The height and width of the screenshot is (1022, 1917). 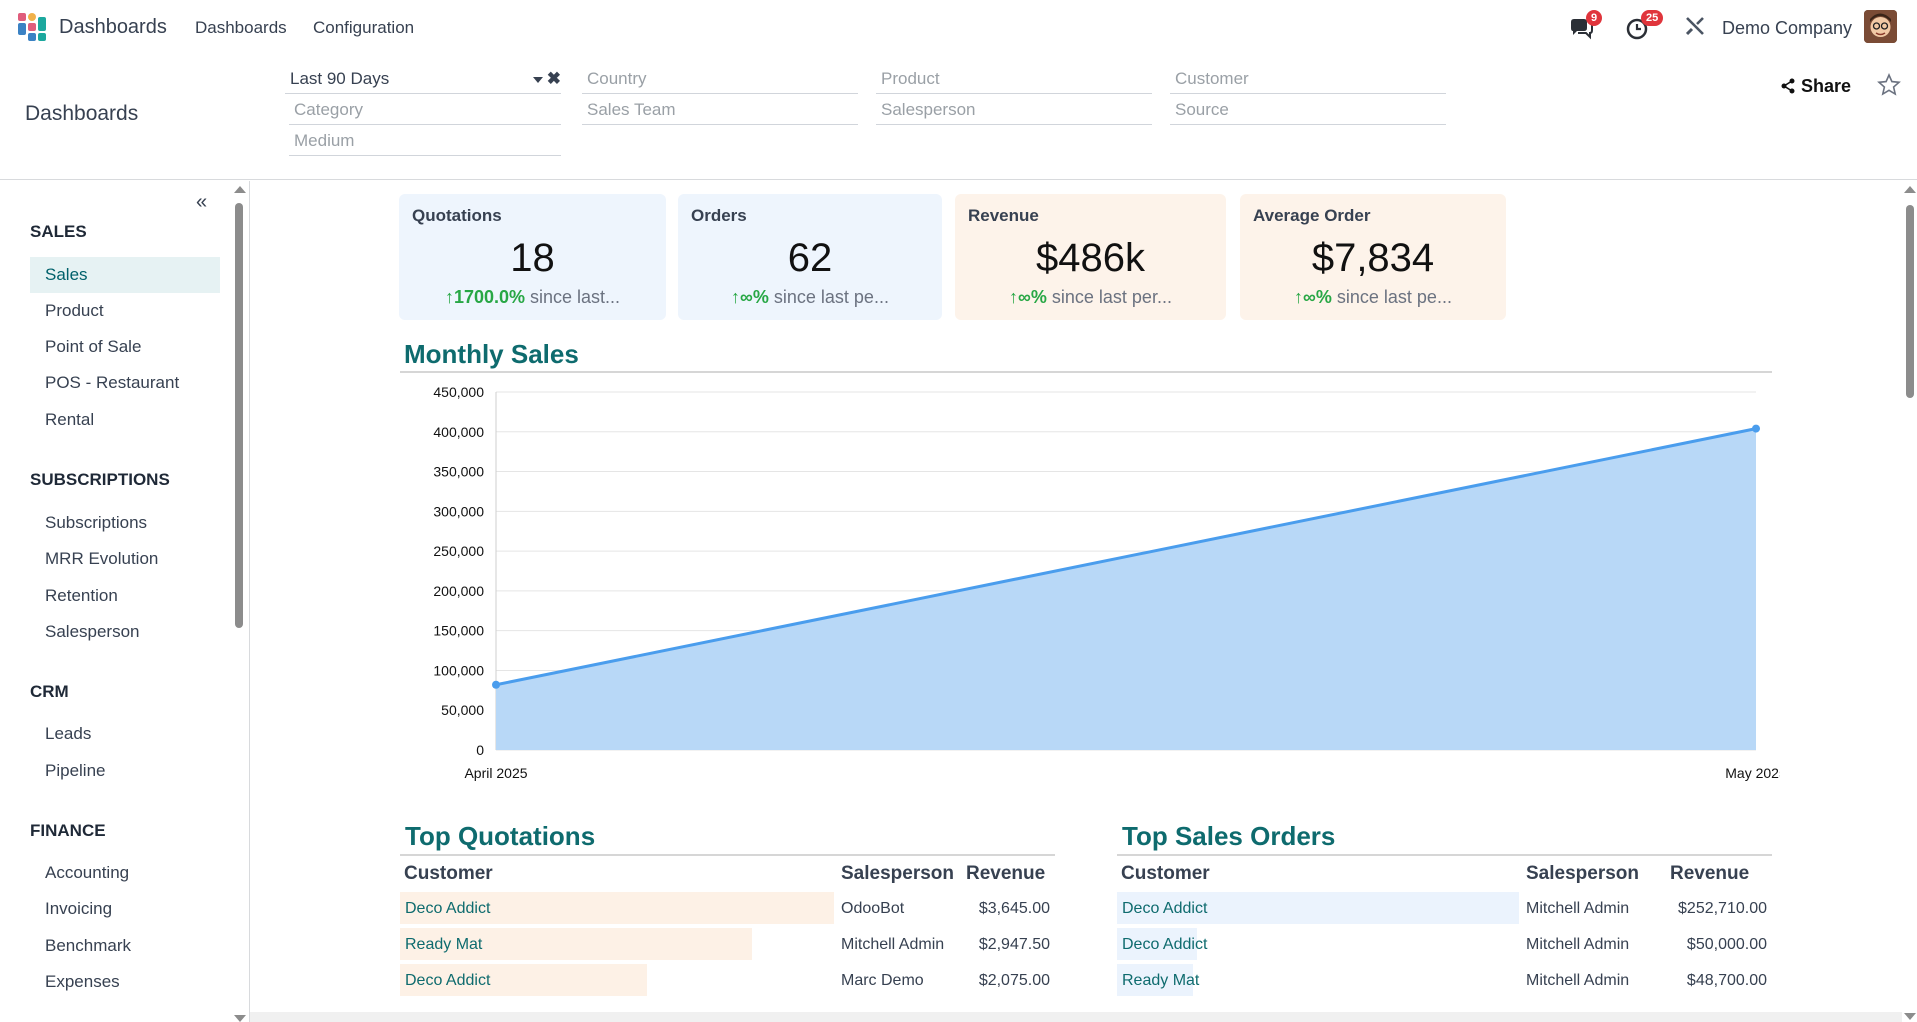 I want to click on horizontal-scrollbar, so click(x=1076, y=1017).